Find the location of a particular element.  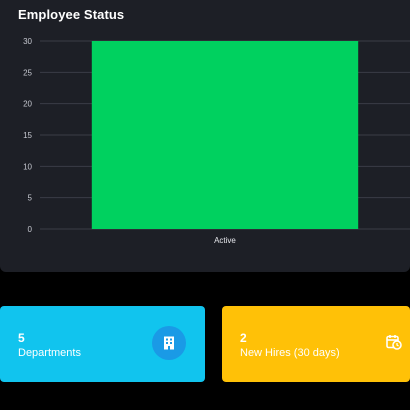

y-axis-ticks: 0 5 10 15 20 25 30 is located at coordinates (27, 135).